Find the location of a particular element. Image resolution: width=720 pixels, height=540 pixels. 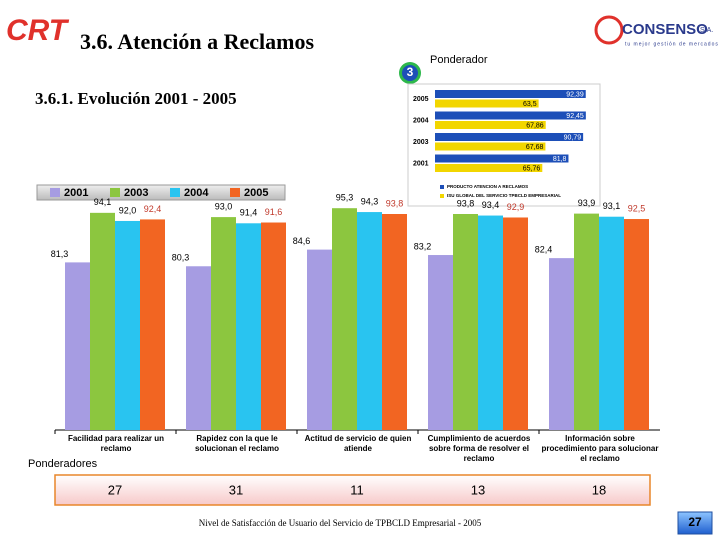

value-label: 67,68 is located at coordinates (535, 147).